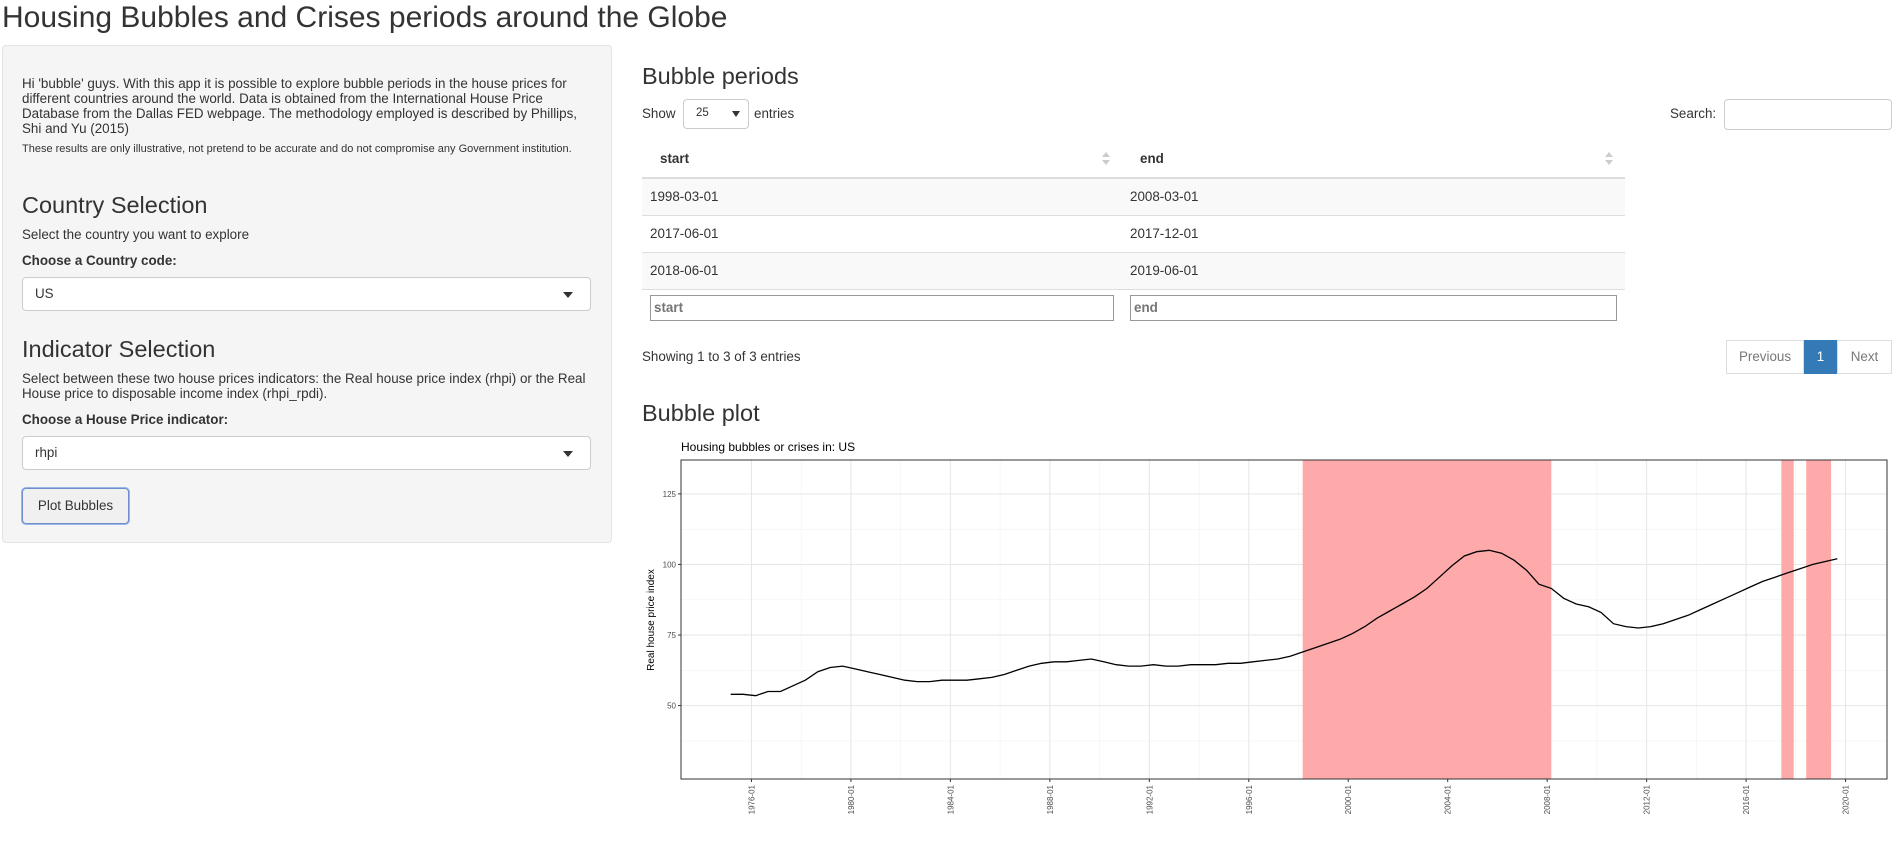 The width and height of the screenshot is (1898, 862). What do you see at coordinates (651, 620) in the screenshot?
I see `y-axis-label: Real house price index` at bounding box center [651, 620].